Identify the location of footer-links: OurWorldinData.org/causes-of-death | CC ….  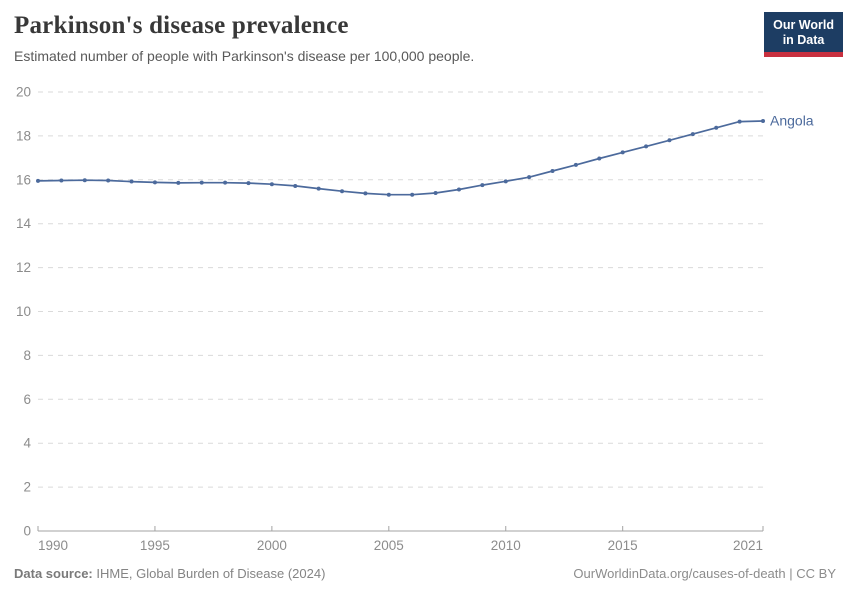
(704, 573).